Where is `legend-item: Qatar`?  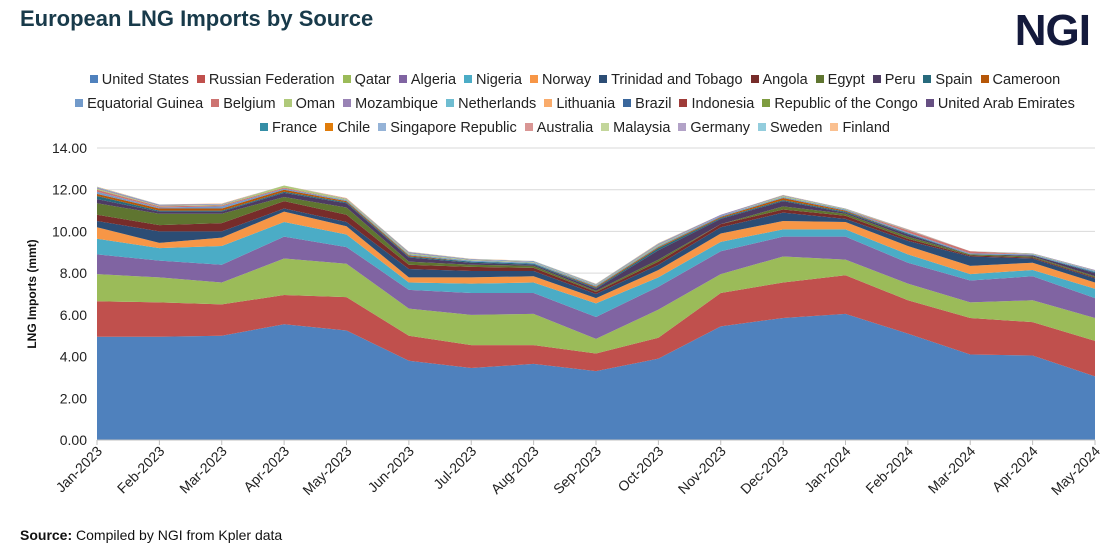
legend-item: Qatar is located at coordinates (366, 80).